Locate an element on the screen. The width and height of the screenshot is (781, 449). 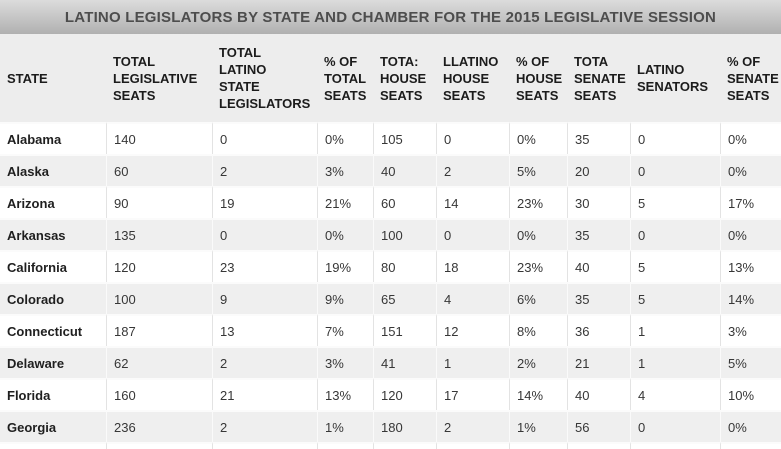
column-header: TOTA SENATE SEATS is located at coordinates (598, 78).